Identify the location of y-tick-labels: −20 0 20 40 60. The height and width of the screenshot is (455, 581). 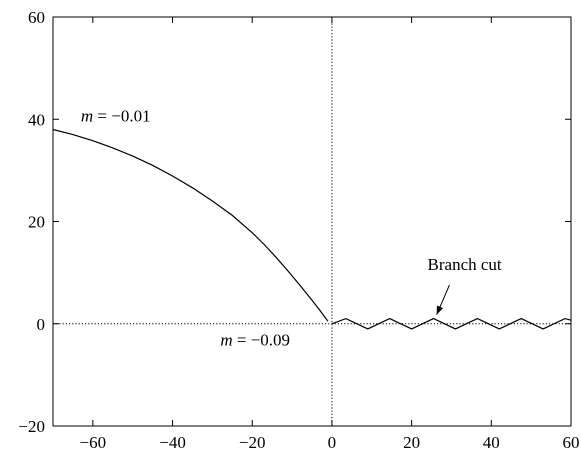
(31, 222).